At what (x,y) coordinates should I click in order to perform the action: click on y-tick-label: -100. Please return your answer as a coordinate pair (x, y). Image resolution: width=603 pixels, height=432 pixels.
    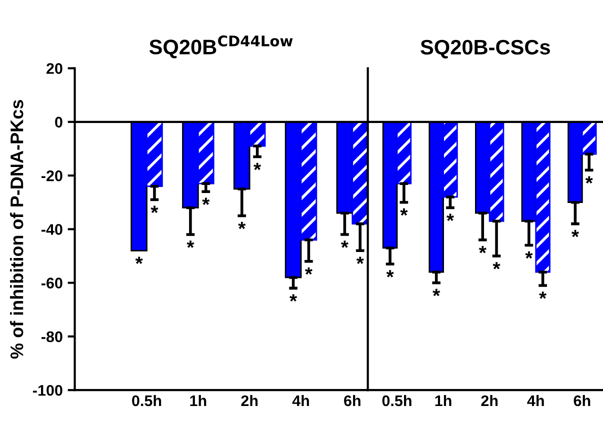
    Looking at the image, I should click on (47, 390).